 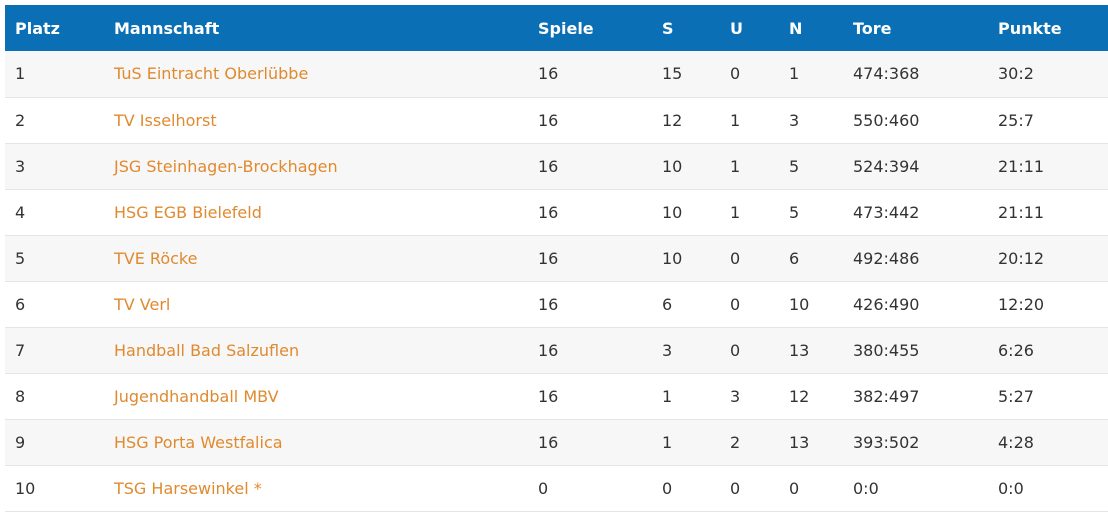 What do you see at coordinates (696, 120) in the screenshot?
I see `cell-siege: 12` at bounding box center [696, 120].